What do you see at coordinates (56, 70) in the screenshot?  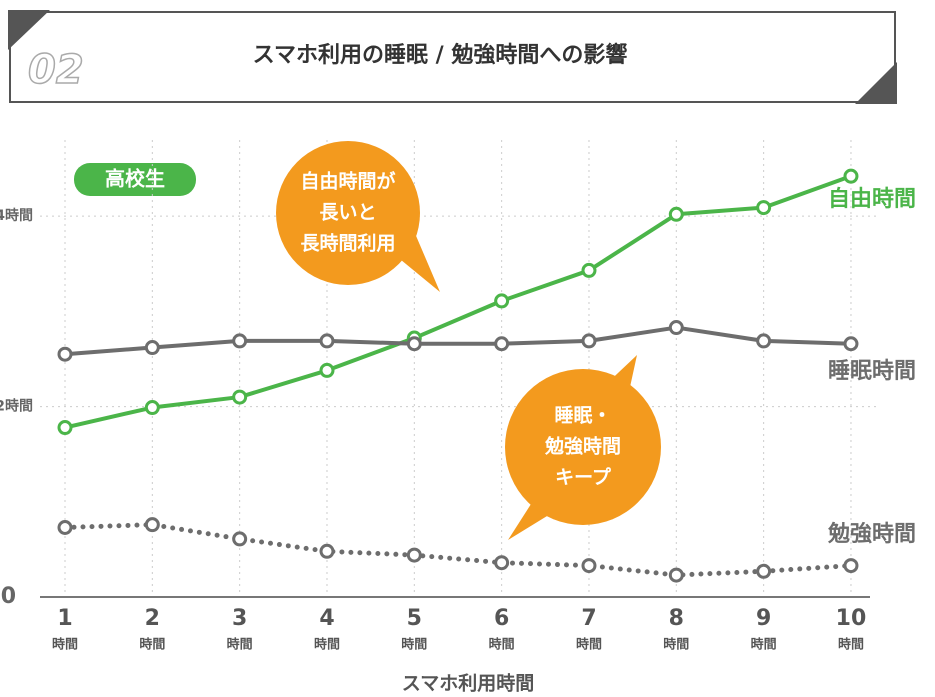 I see `header-badge: 02` at bounding box center [56, 70].